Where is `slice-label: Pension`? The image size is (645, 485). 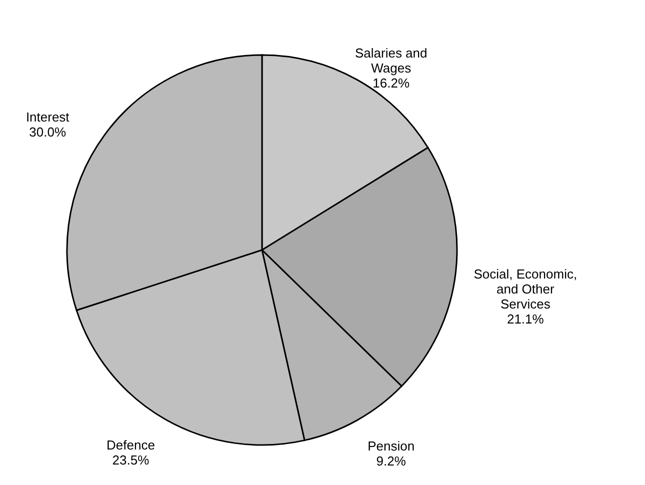
slice-label: Pension is located at coordinates (391, 446).